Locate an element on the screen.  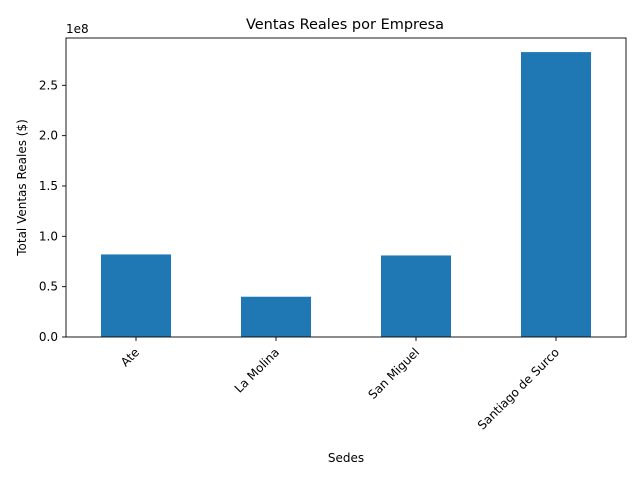
x-axis-label: Sedes is located at coordinates (346, 458).